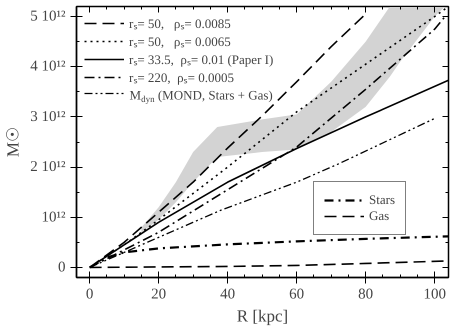 This screenshot has height=331, width=474. Describe the element at coordinates (48, 116) in the screenshot. I see `y-tick-label: 3 10¹²` at that location.